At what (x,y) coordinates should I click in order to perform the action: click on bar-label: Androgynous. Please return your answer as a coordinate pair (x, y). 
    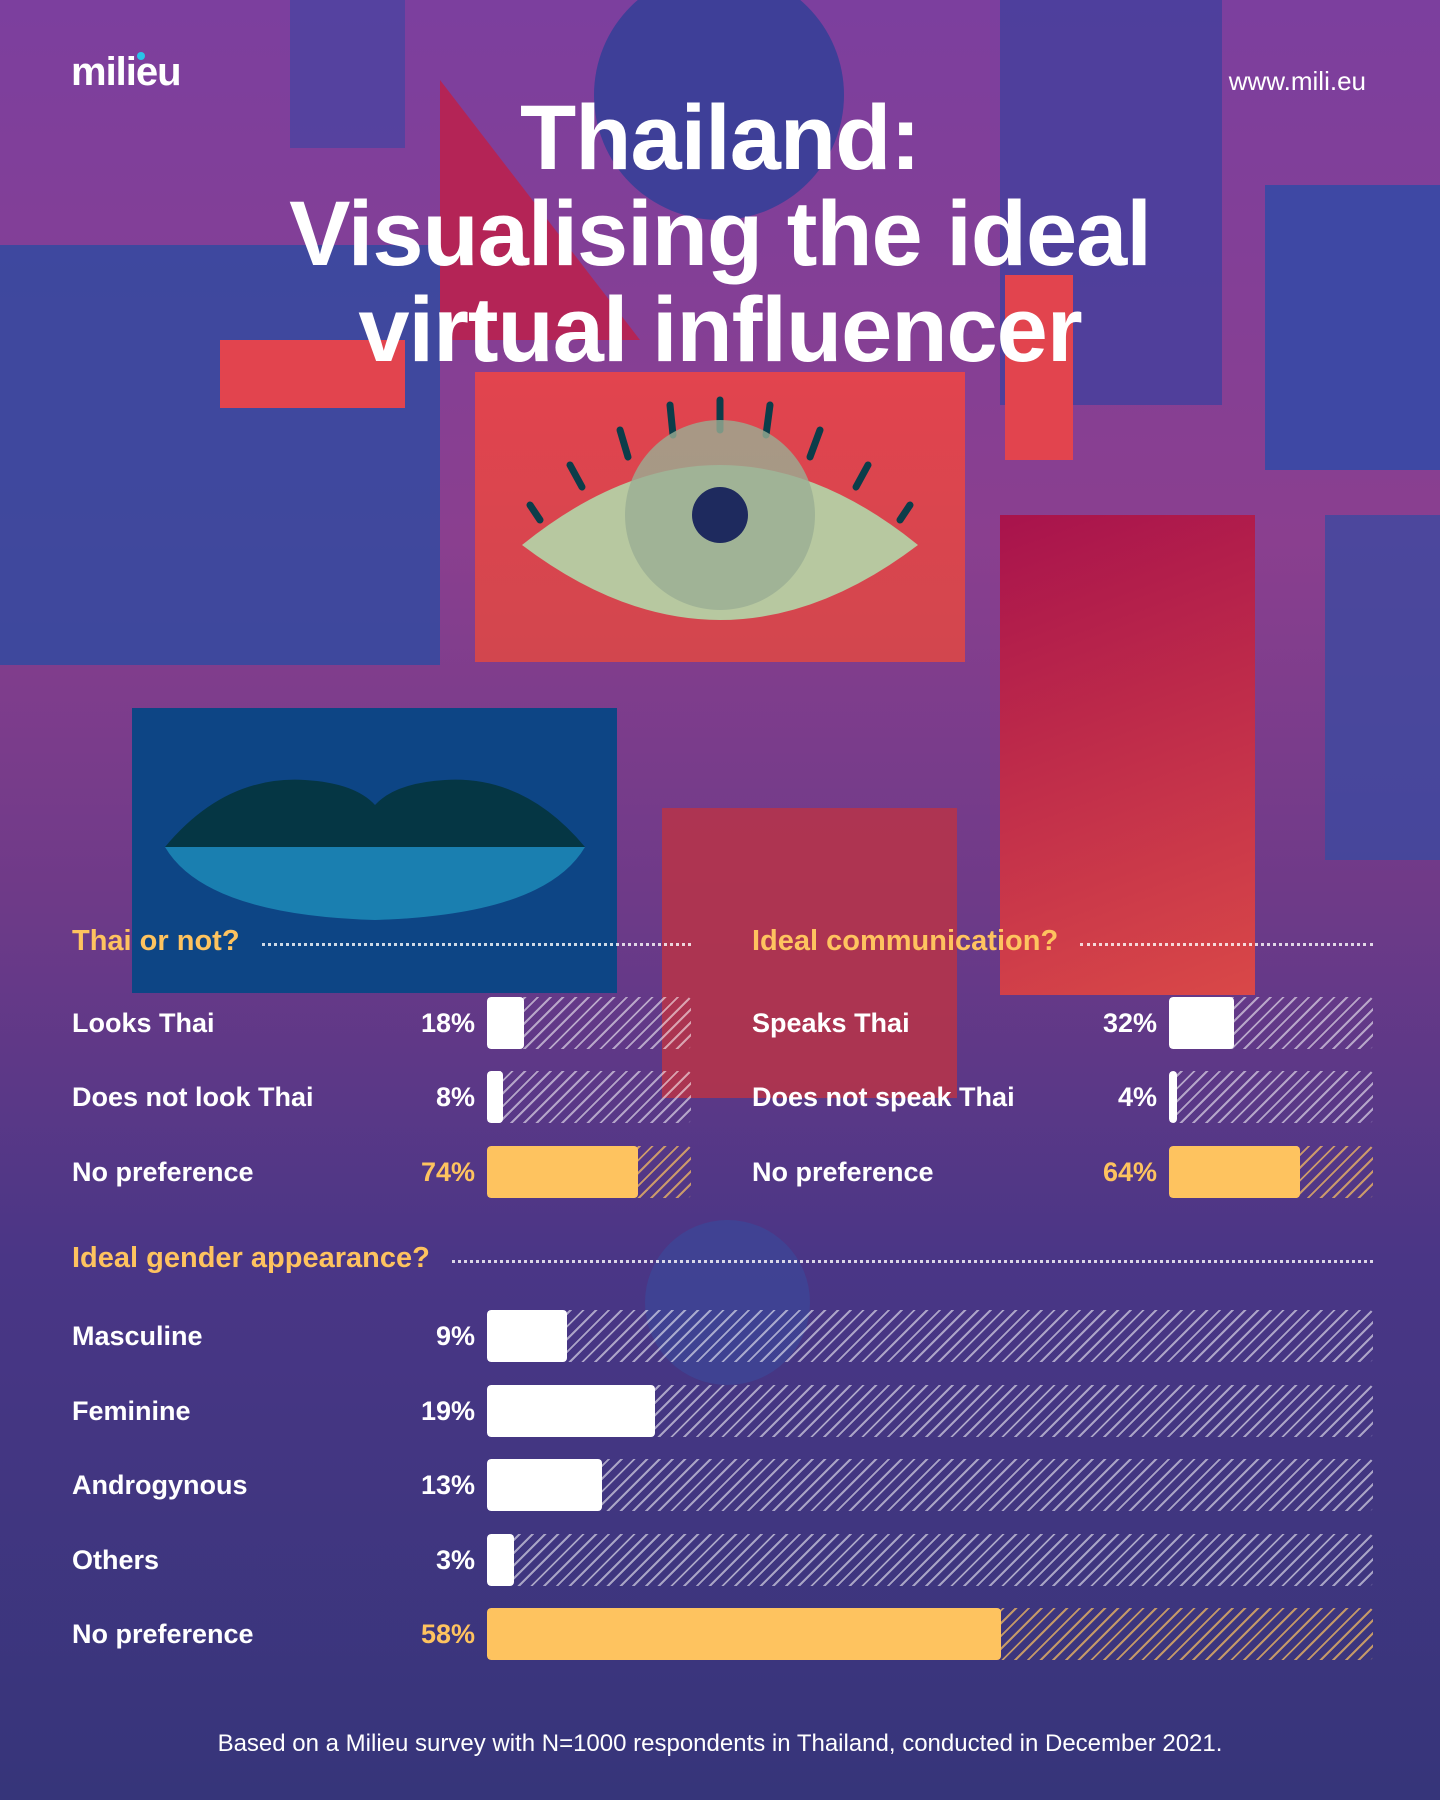
    Looking at the image, I should click on (160, 1484).